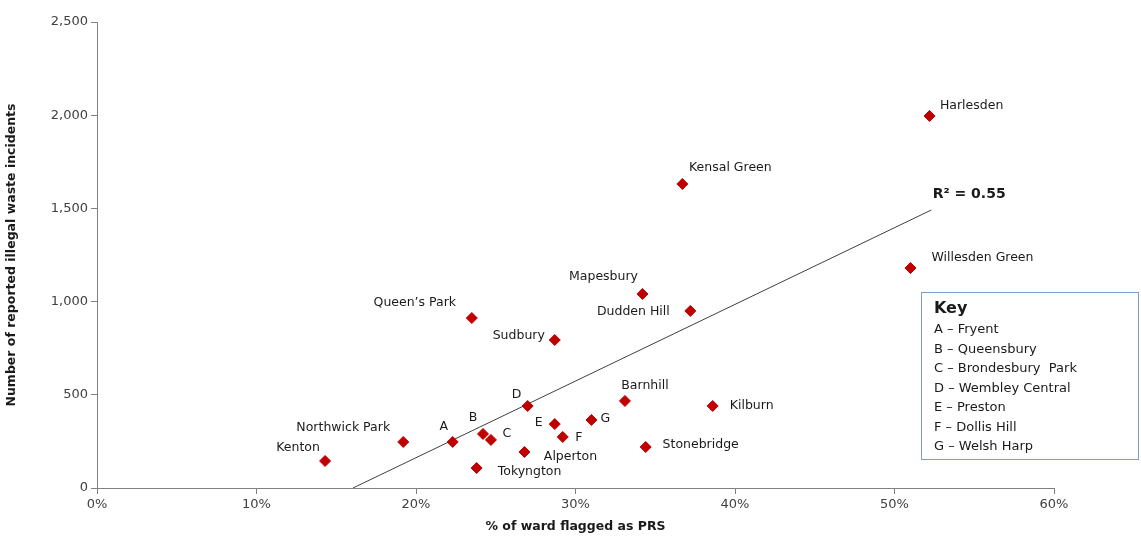  What do you see at coordinates (10, 255) in the screenshot?
I see `y-axis-title: Number of reported illegal waste incidents` at bounding box center [10, 255].